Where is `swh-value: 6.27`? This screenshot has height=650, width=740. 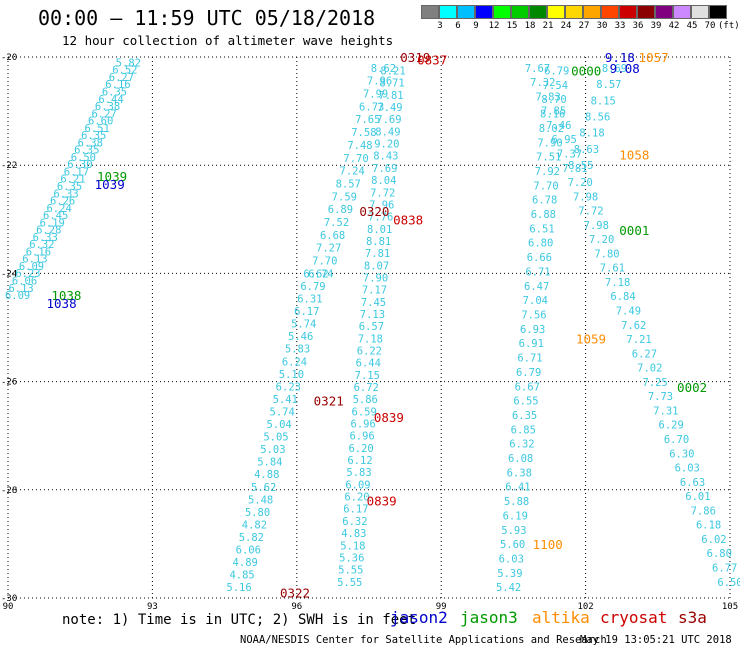 swh-value: 6.27 is located at coordinates (644, 354).